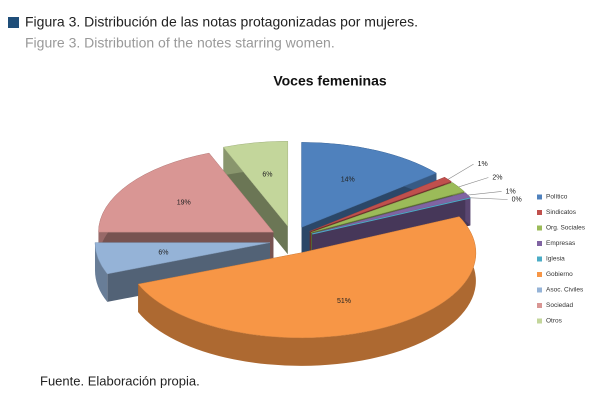  I want to click on caption-marker, so click(13, 22).